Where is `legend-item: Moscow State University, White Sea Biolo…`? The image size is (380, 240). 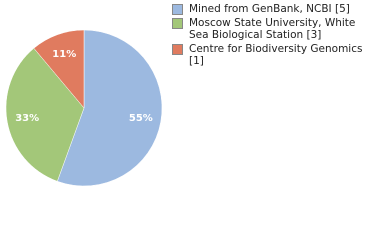 legend-item: Moscow State University, White Sea Biolo… is located at coordinates (272, 29).